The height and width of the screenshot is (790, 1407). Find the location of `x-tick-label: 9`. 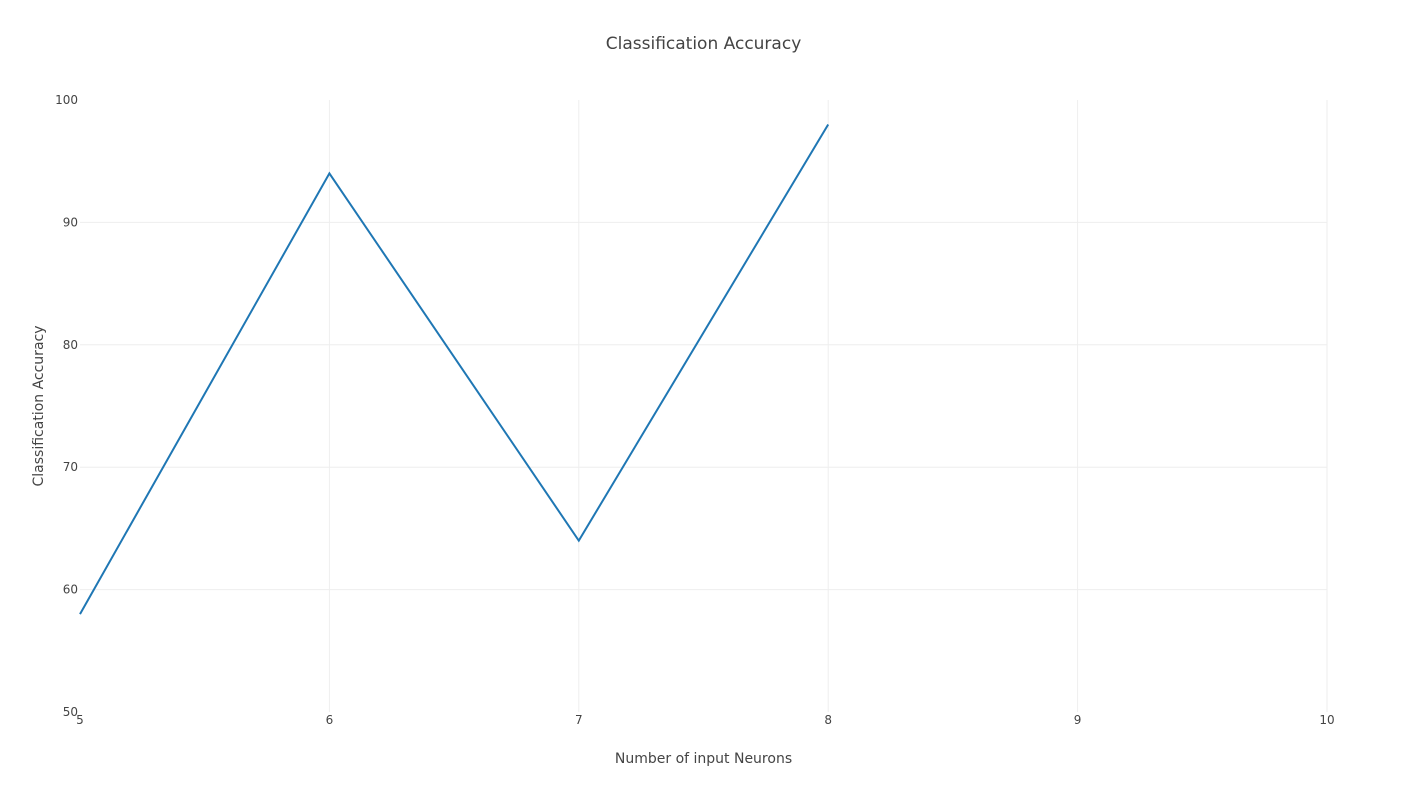

x-tick-label: 9 is located at coordinates (1078, 720).